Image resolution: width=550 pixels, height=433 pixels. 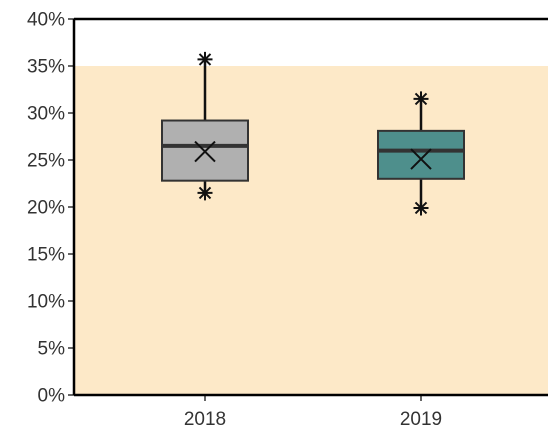 What do you see at coordinates (52, 349) in the screenshot?
I see `y-tick-label: 5%` at bounding box center [52, 349].